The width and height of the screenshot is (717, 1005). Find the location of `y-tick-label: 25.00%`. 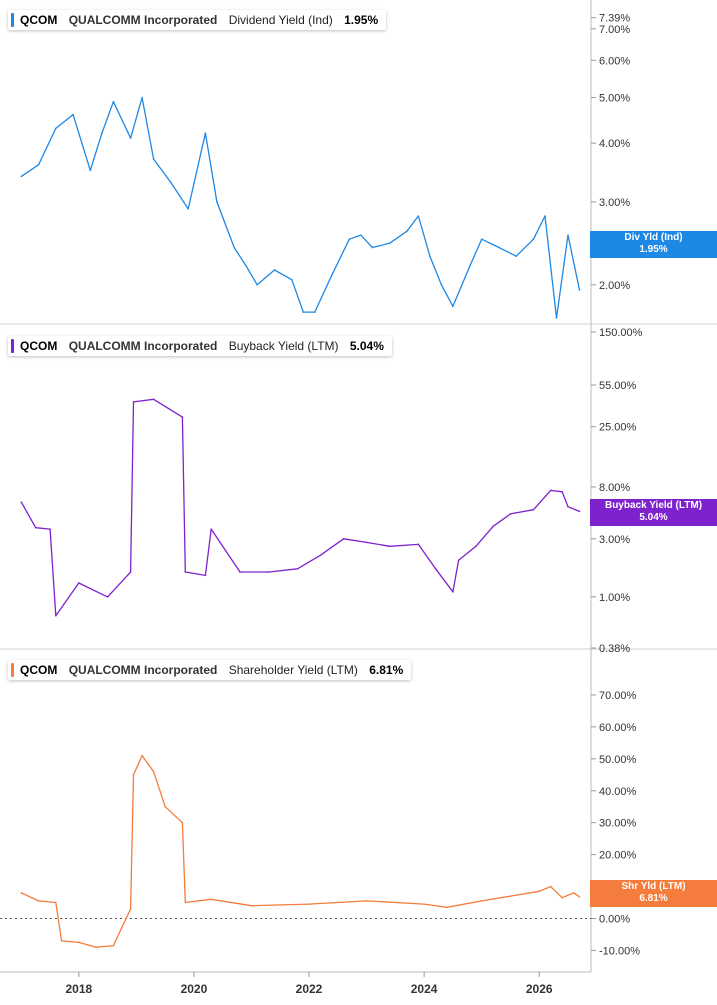

y-tick-label: 25.00% is located at coordinates (618, 428).